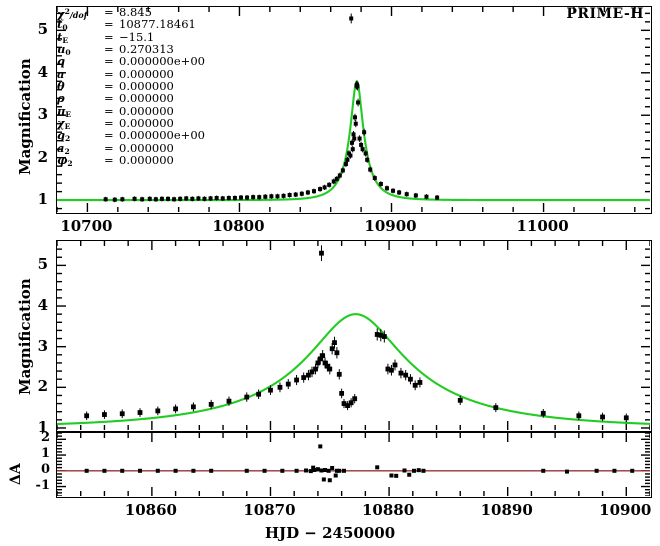 Image resolution: width=660 pixels, height=546 pixels. Describe the element at coordinates (157, 24) in the screenshot. I see `parameter-value: 10877.18461` at that location.